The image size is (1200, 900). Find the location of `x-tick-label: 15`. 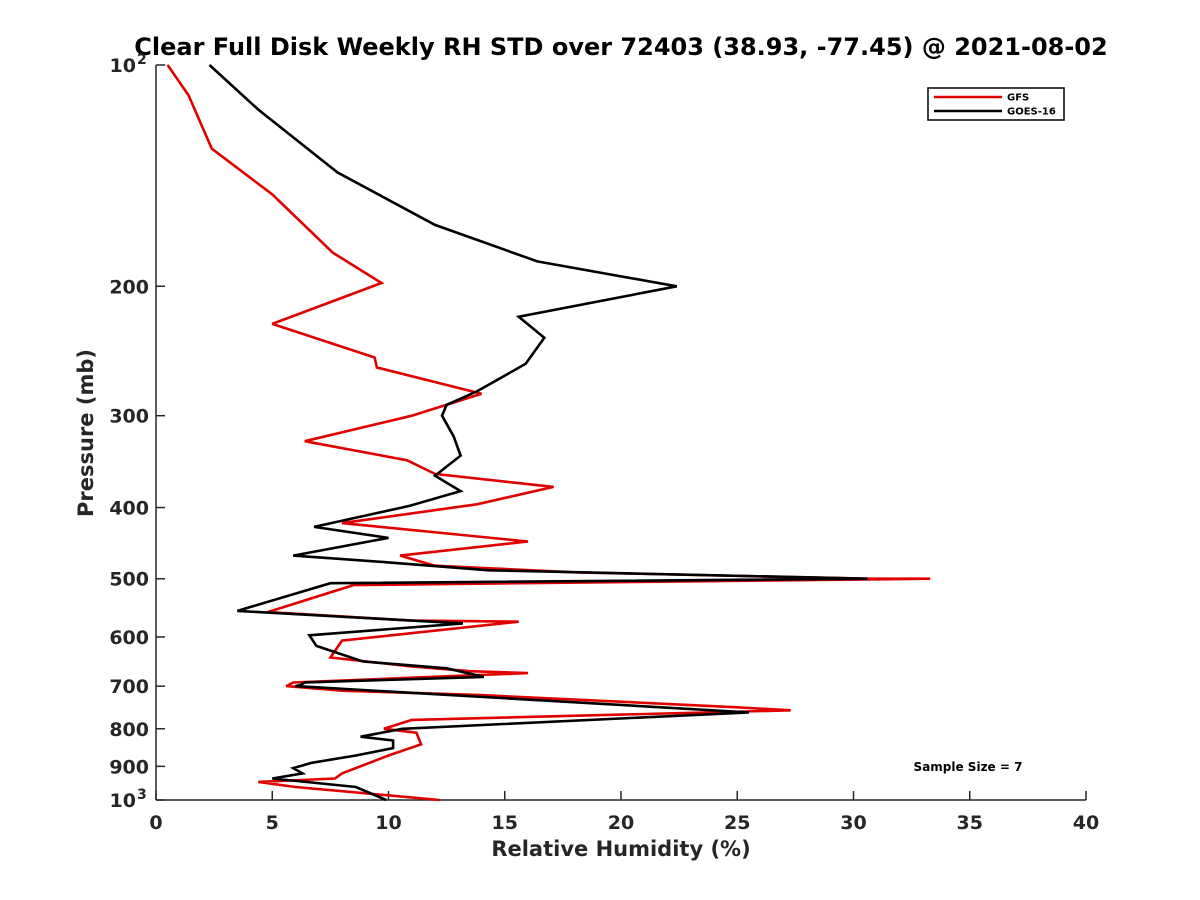

x-tick-label: 15 is located at coordinates (505, 823).